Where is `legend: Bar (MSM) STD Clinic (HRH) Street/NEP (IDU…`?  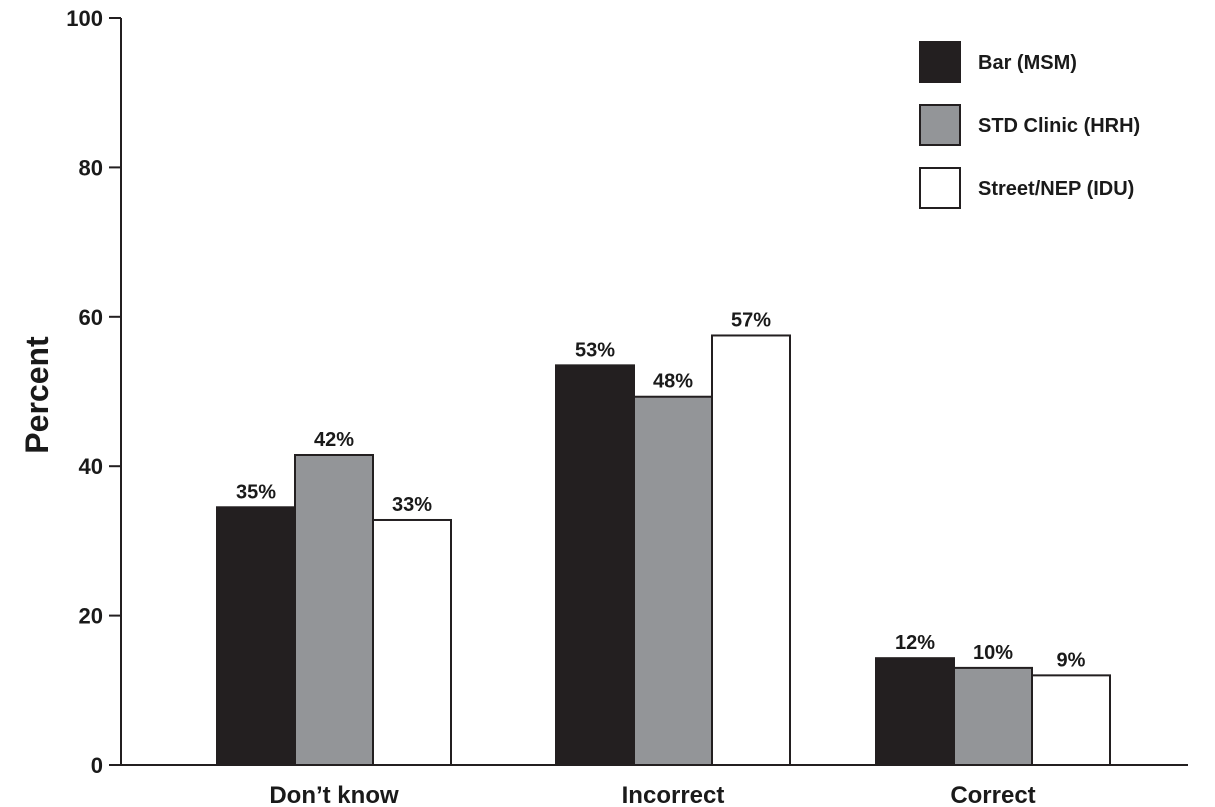 legend: Bar (MSM) STD Clinic (HRH) Street/NEP (IDU… is located at coordinates (1029, 125).